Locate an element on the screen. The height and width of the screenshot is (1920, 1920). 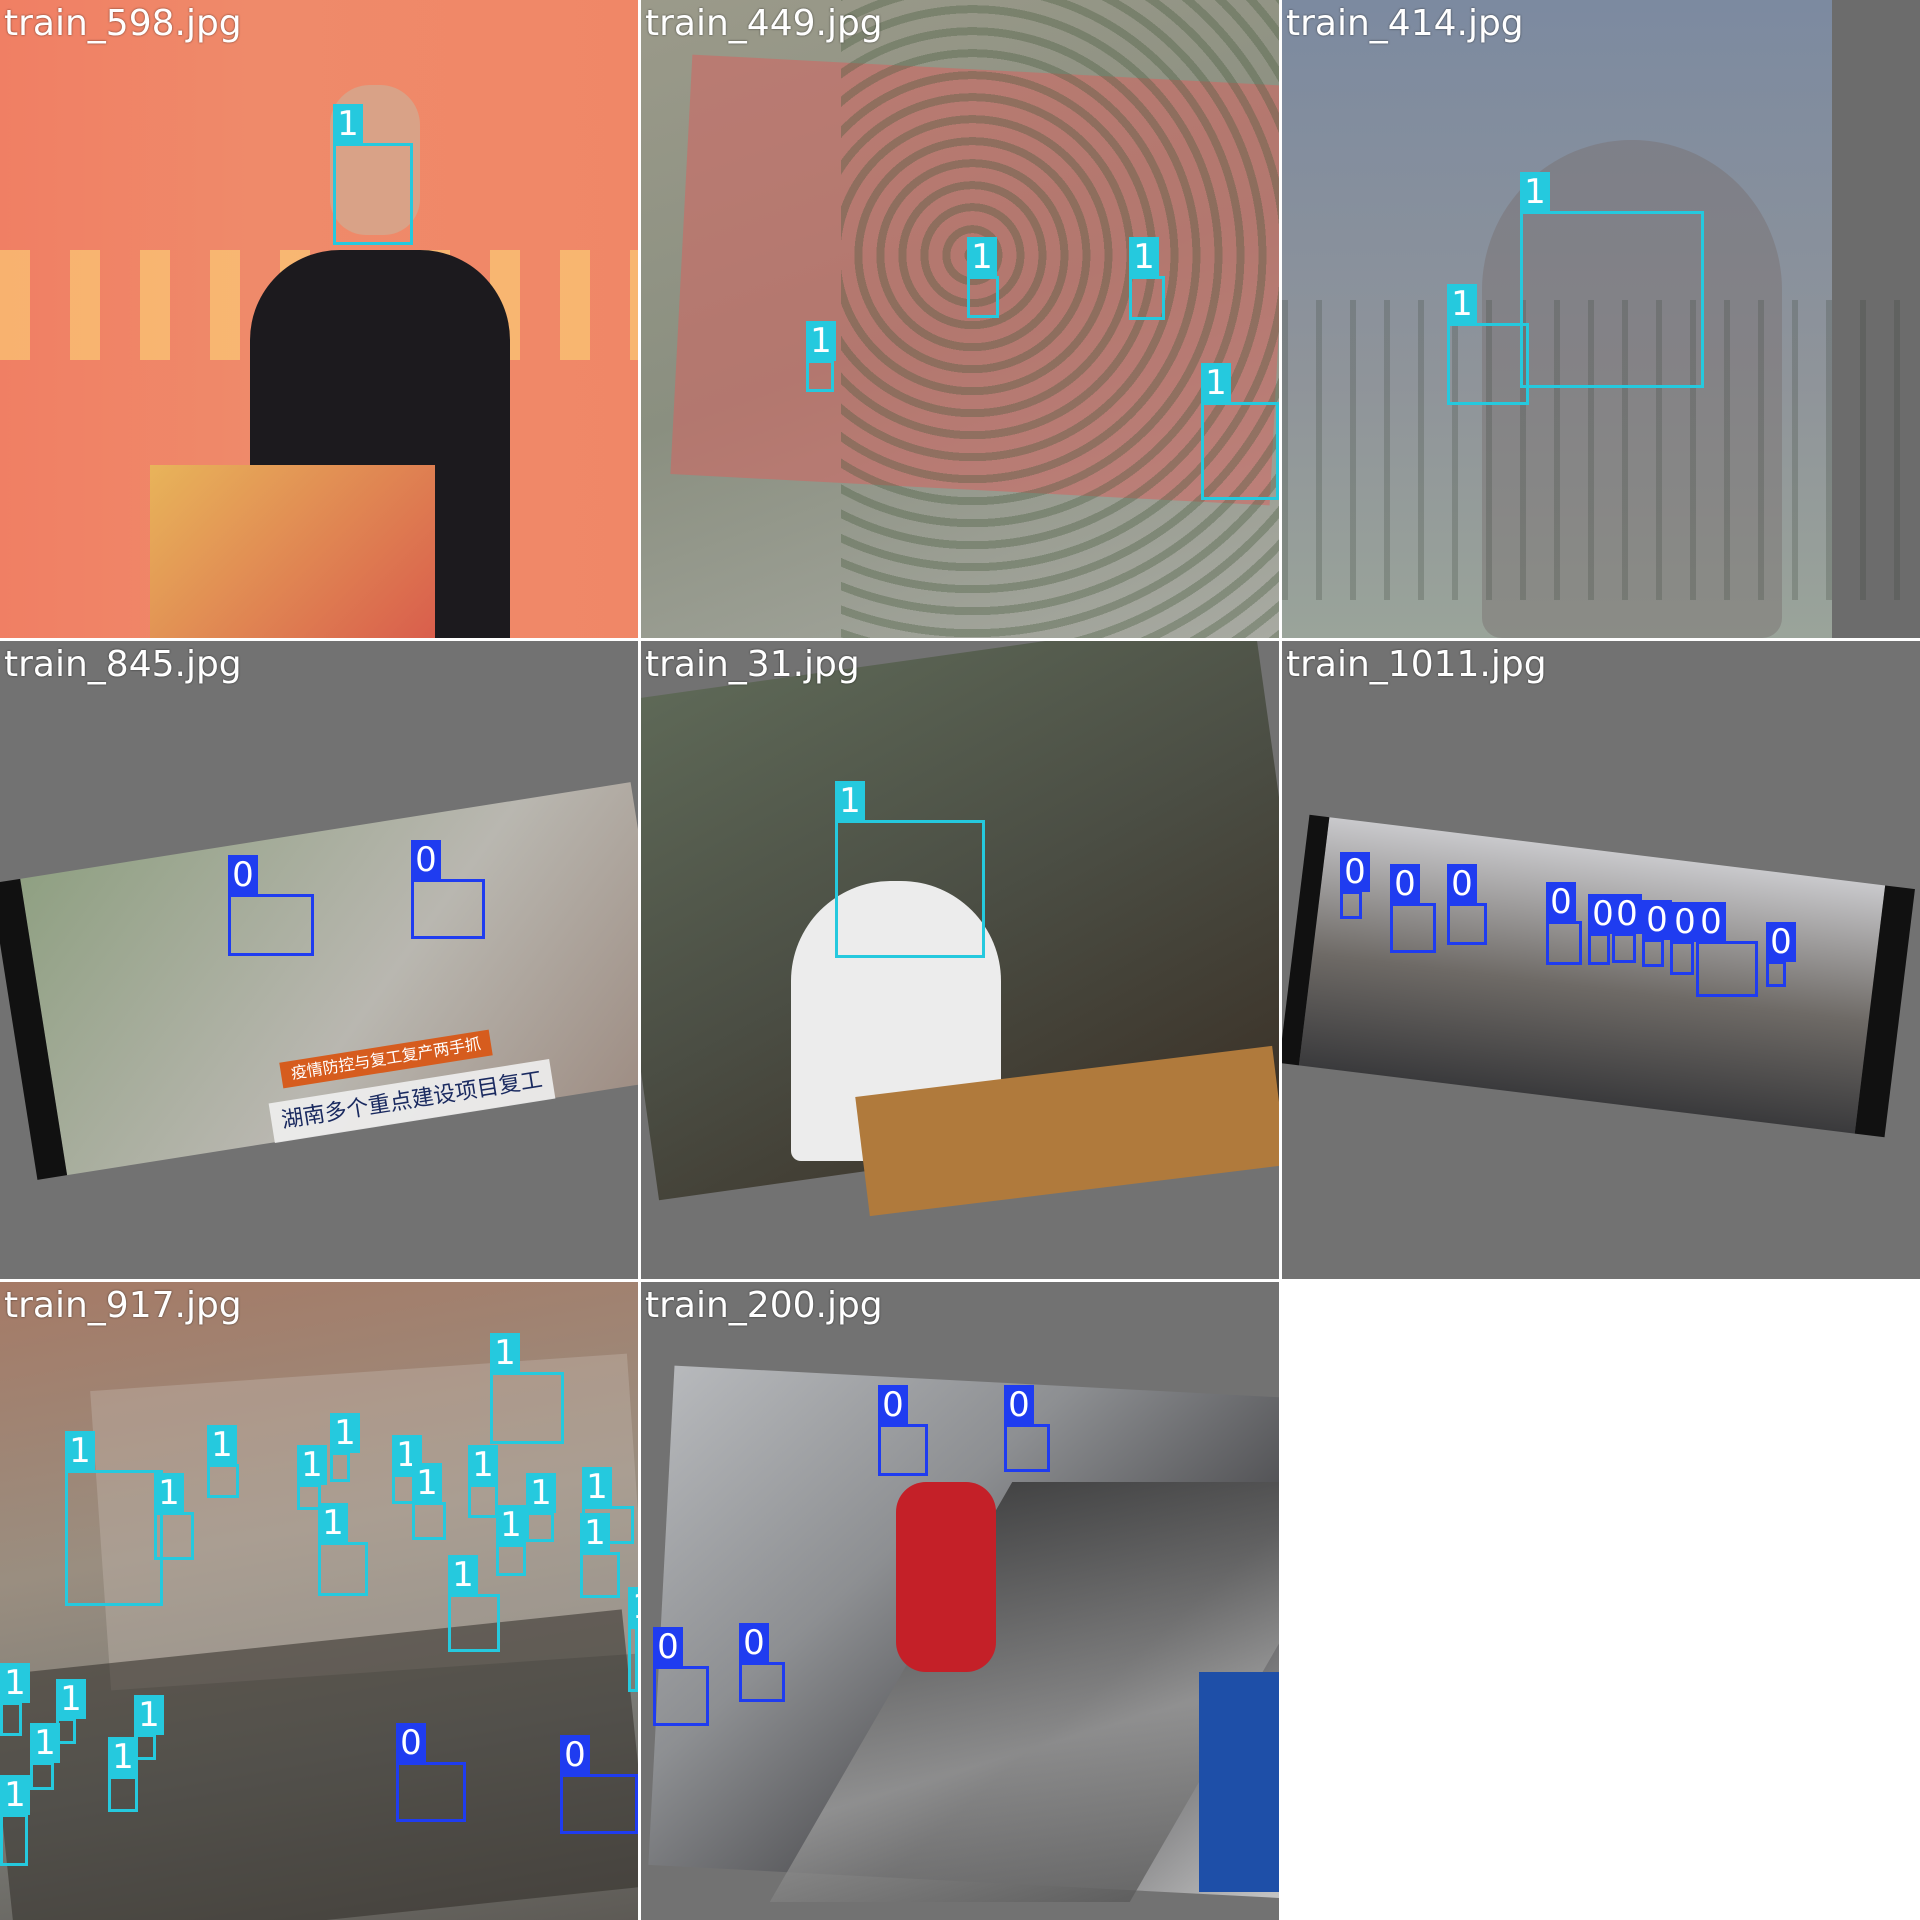
tile-filename: train_31.jpg is located at coordinates (752, 664).